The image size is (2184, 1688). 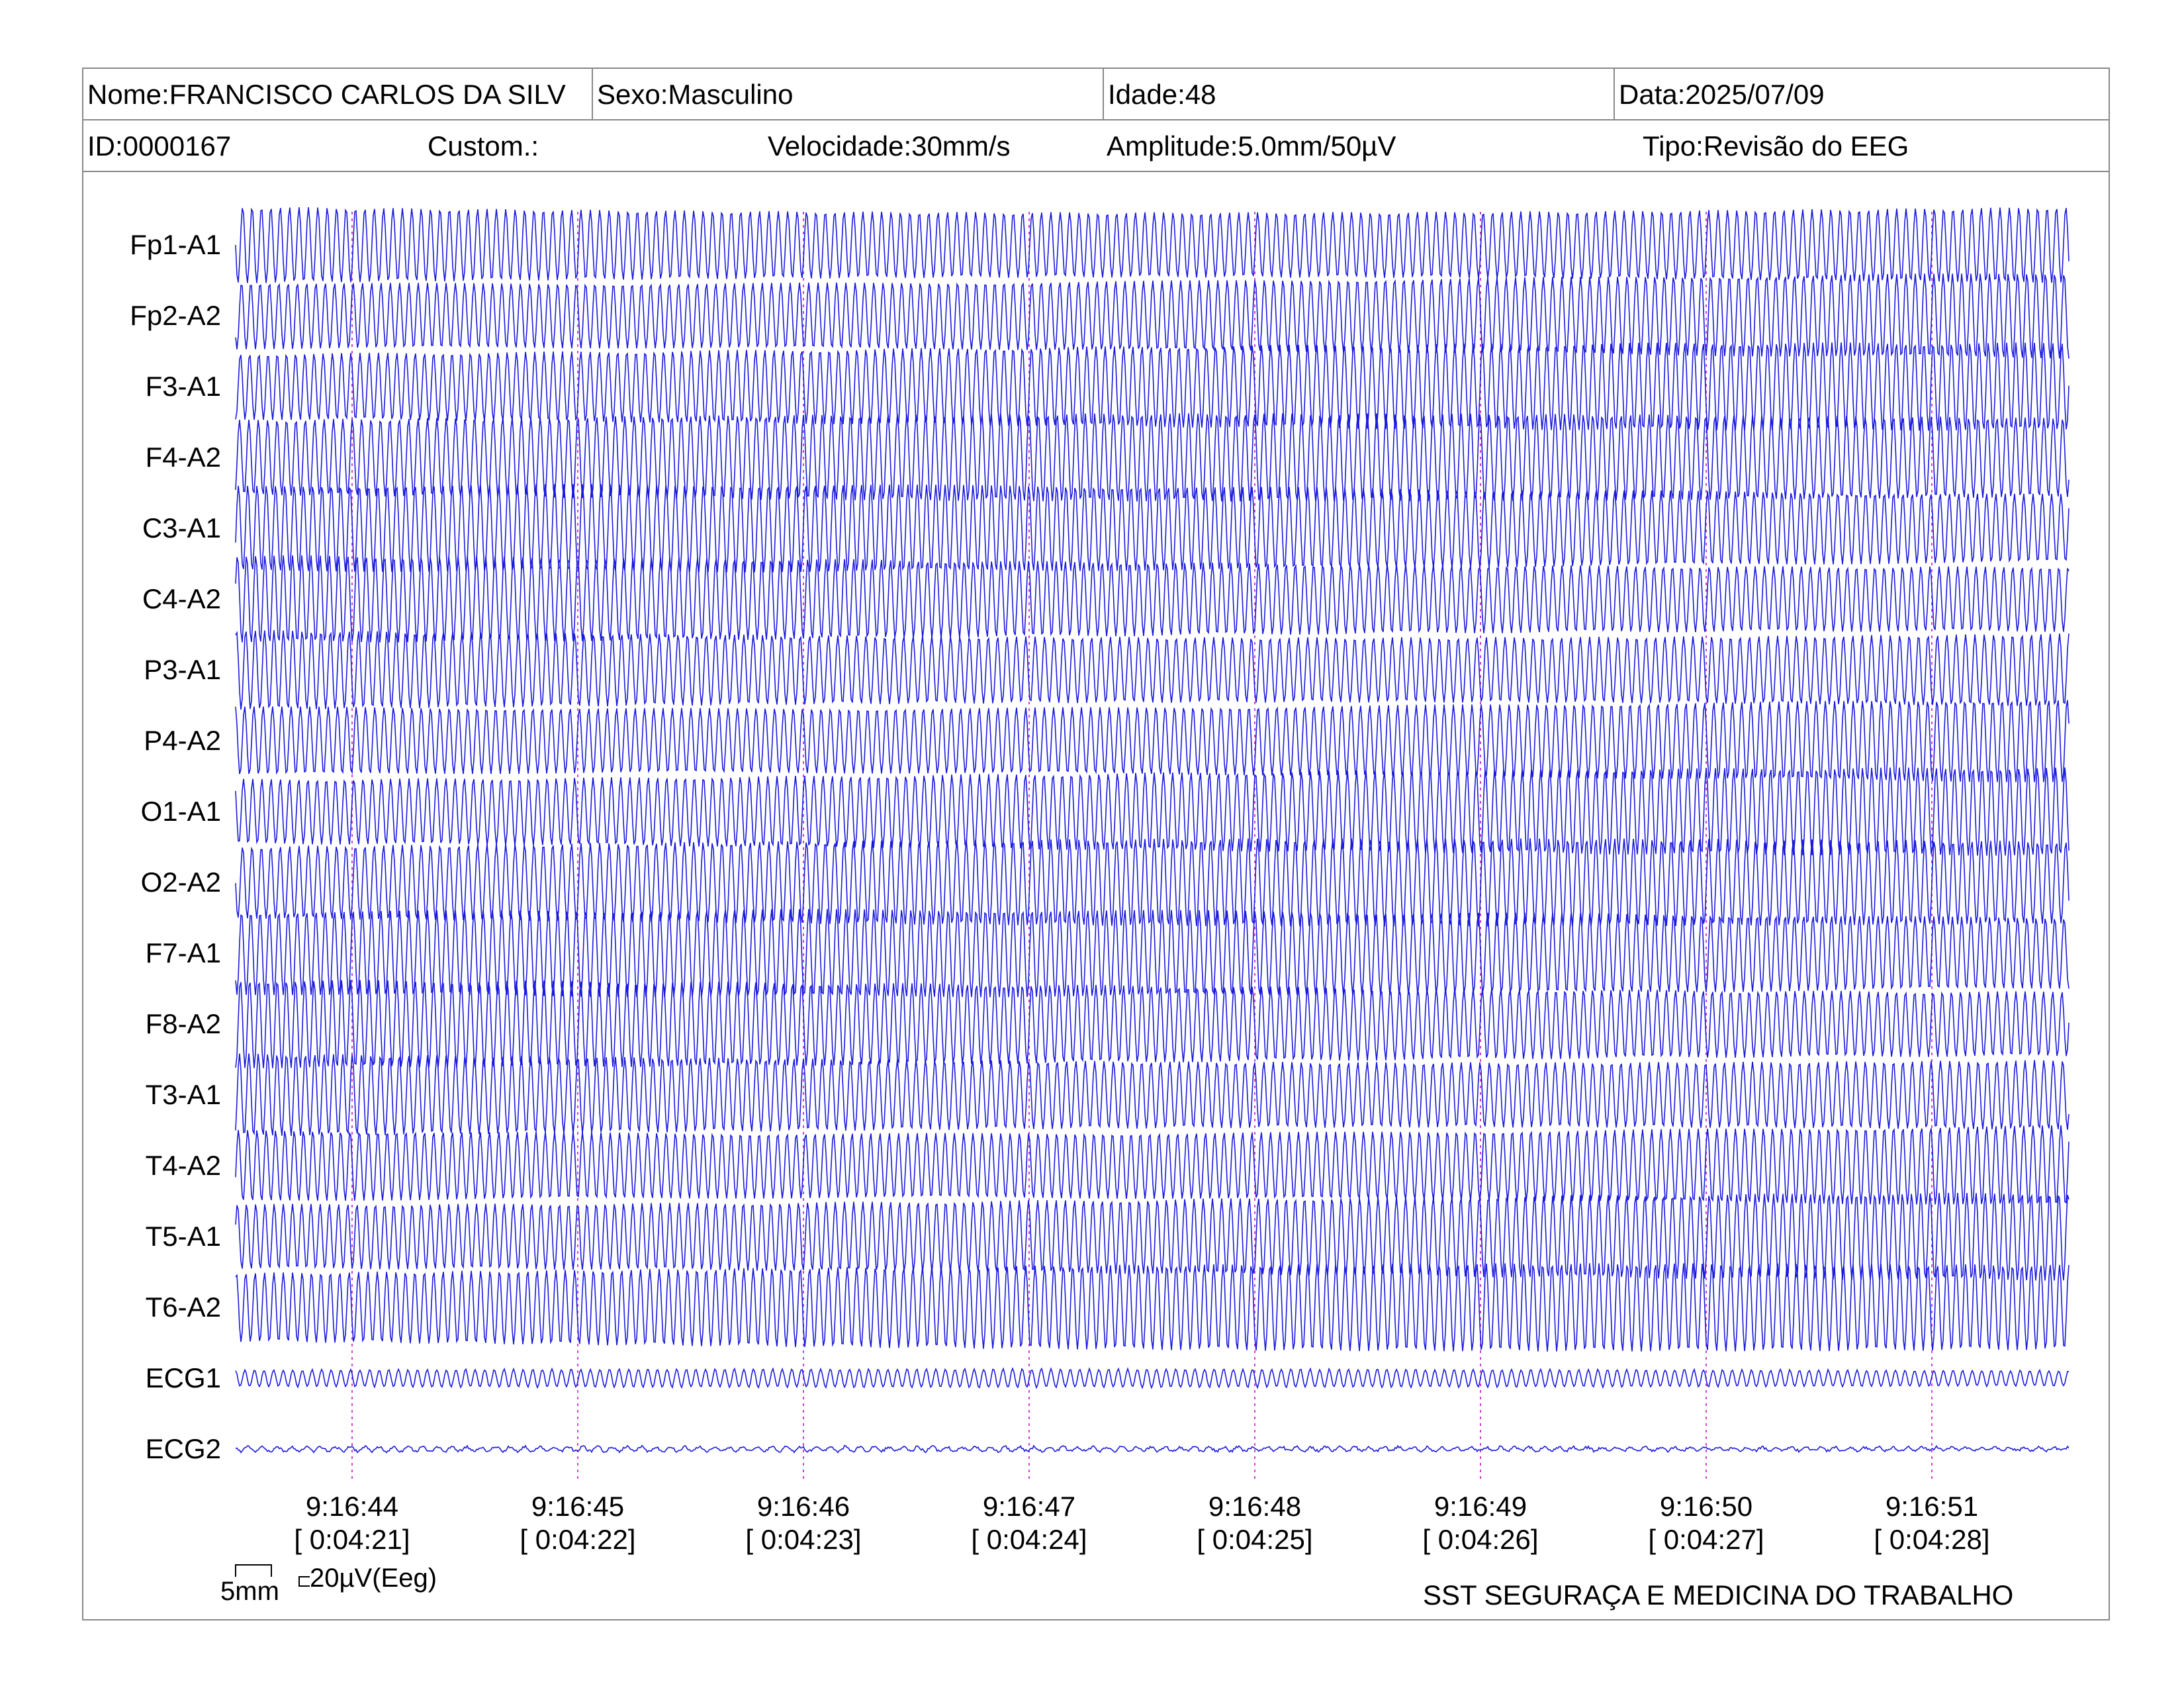 What do you see at coordinates (183, 457) in the screenshot?
I see `channel-label: F4-A2` at bounding box center [183, 457].